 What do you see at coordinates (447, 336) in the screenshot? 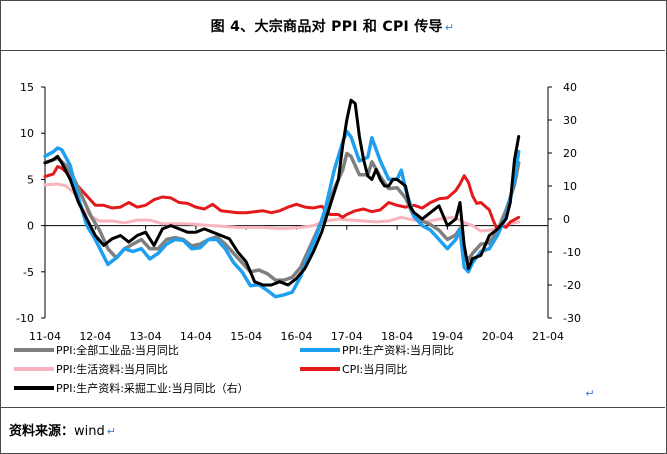
I see `x-tick-label: 19-04` at bounding box center [447, 336].